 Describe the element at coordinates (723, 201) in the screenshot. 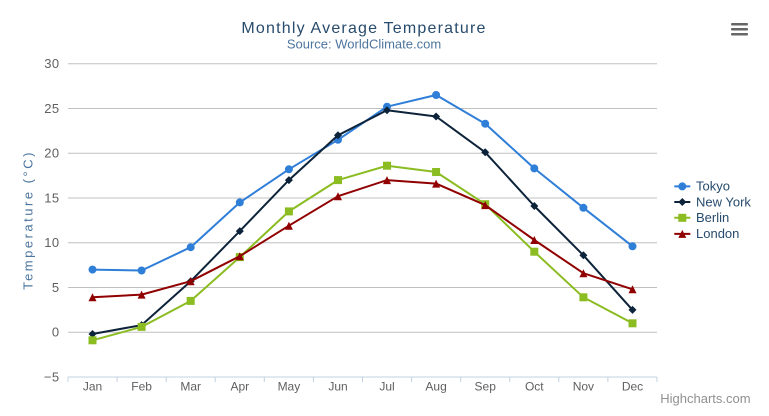

I see `svg-text: New York` at that location.